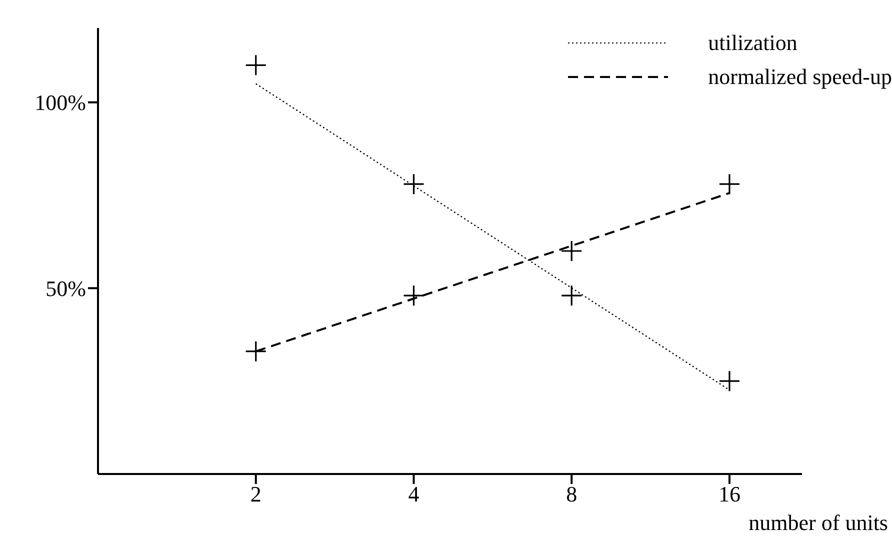 The height and width of the screenshot is (552, 892). Describe the element at coordinates (60, 103) in the screenshot. I see `y-tick-label: 100%` at that location.